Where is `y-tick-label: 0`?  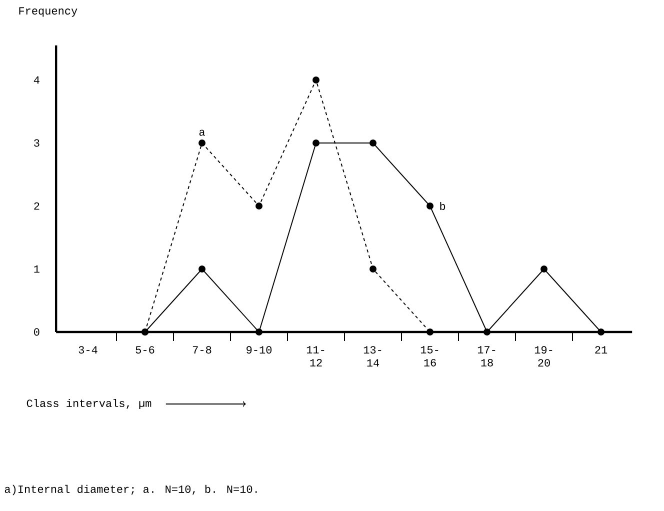 y-tick-label: 0 is located at coordinates (37, 332).